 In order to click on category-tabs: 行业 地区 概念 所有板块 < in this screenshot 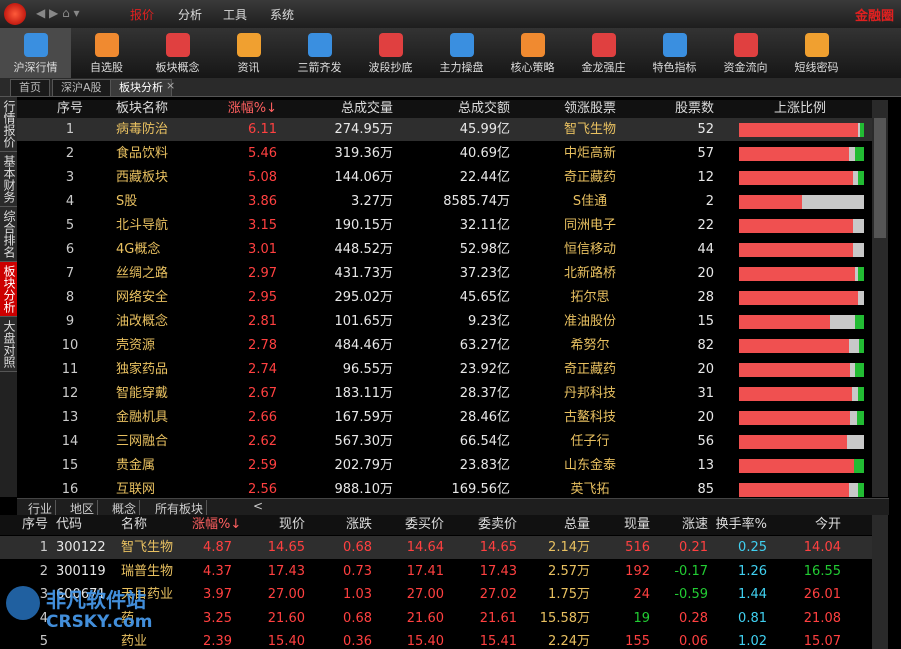, I will do `click(453, 507)`.